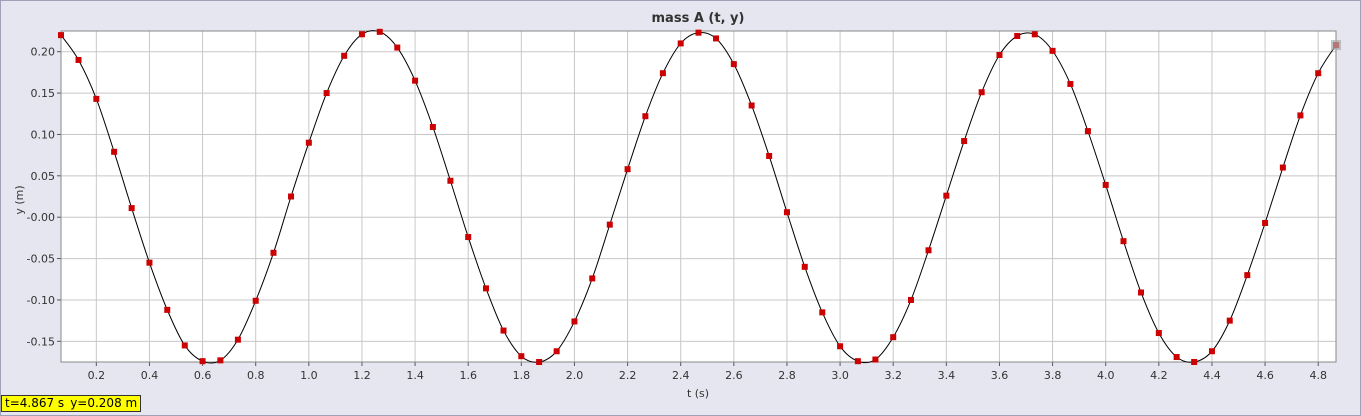  Describe the element at coordinates (698, 18) in the screenshot. I see `chart-title: mass A (t, y)` at that location.